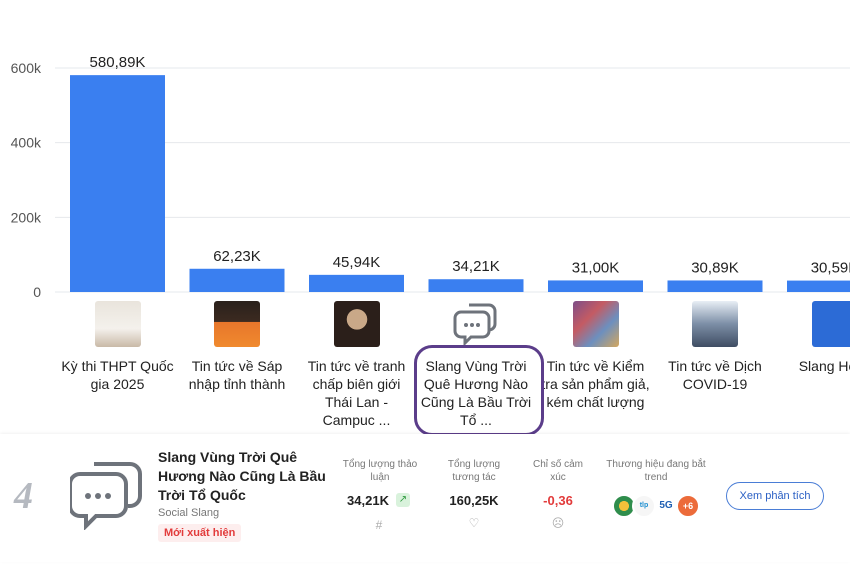 This screenshot has width=850, height=566. I want to click on bar-value-label: 30,89K, so click(715, 267).